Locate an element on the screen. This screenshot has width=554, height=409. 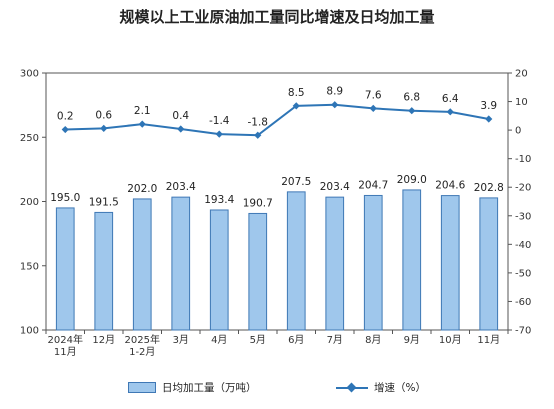
y-right-tick-label: -50 is located at coordinates (523, 273).